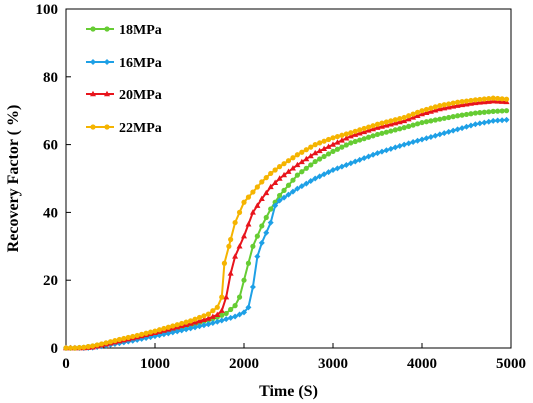 This screenshot has height=403, width=533. What do you see at coordinates (140, 95) in the screenshot?
I see `legend-label: 20MPa` at bounding box center [140, 95].